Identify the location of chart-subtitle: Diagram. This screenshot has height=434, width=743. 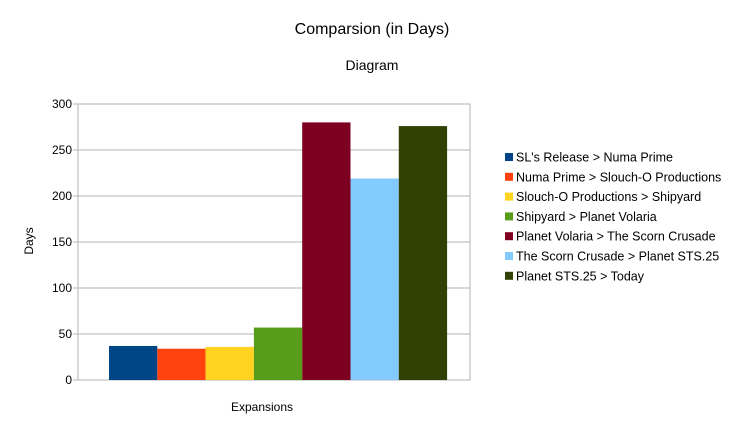
(372, 65).